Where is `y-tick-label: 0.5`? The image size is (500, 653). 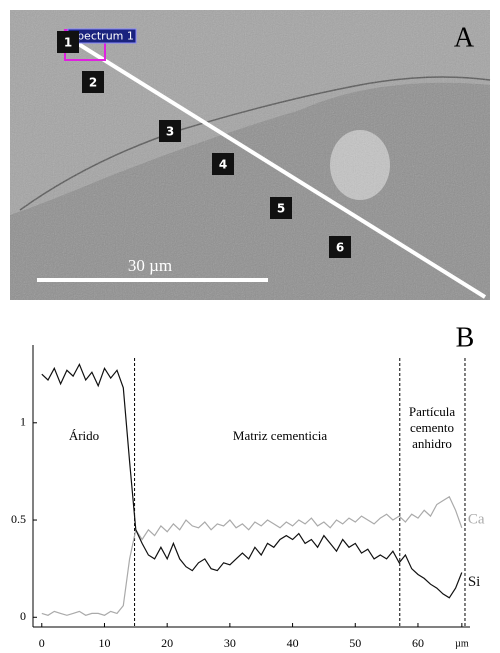
y-tick-label: 0.5 is located at coordinates (18, 519).